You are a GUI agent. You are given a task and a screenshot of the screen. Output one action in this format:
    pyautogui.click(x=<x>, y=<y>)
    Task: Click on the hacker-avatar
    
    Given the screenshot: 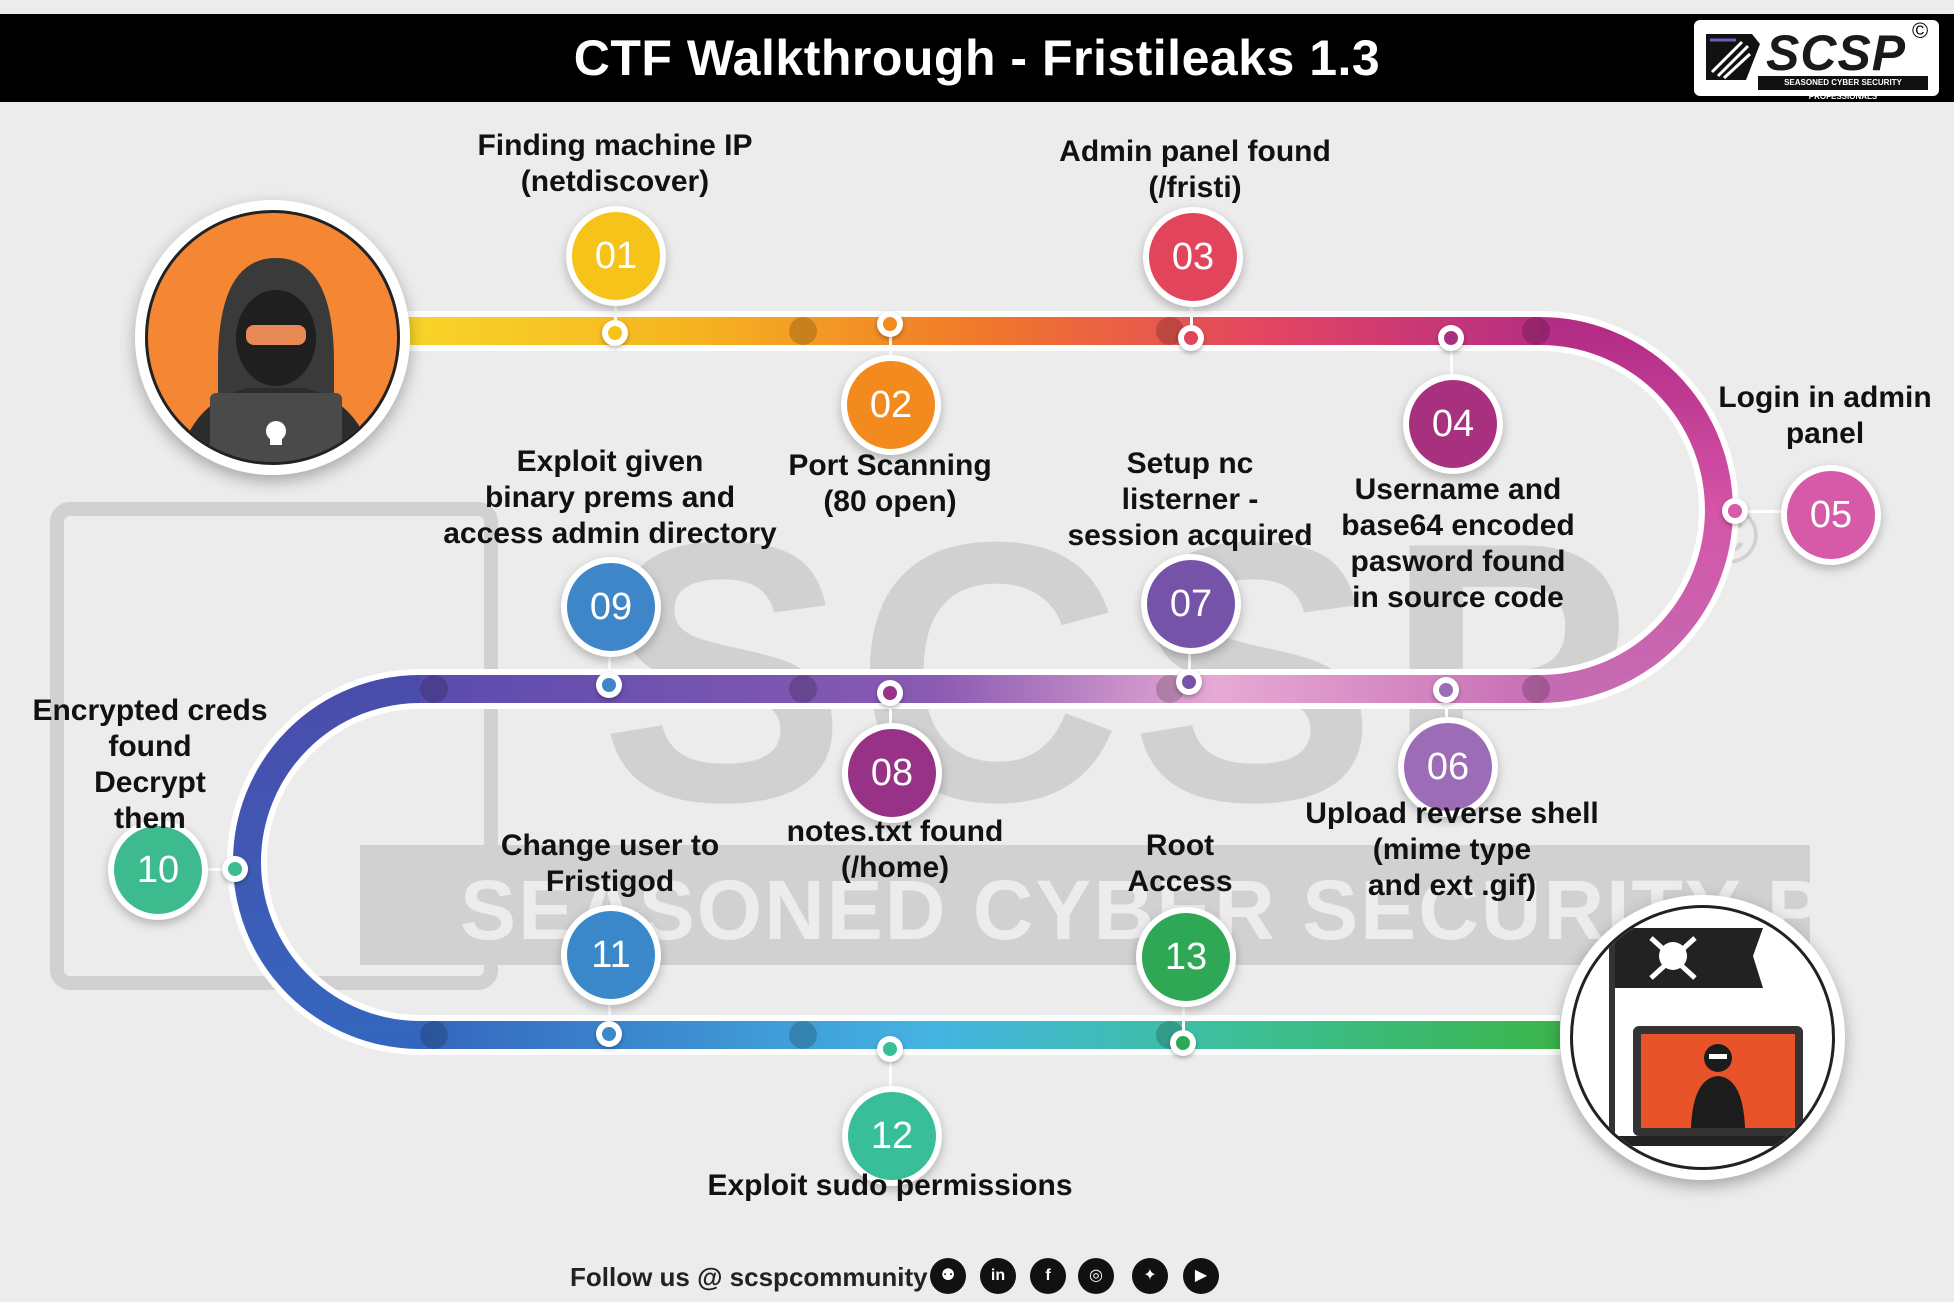 What is the action you would take?
    pyautogui.click(x=272, y=337)
    